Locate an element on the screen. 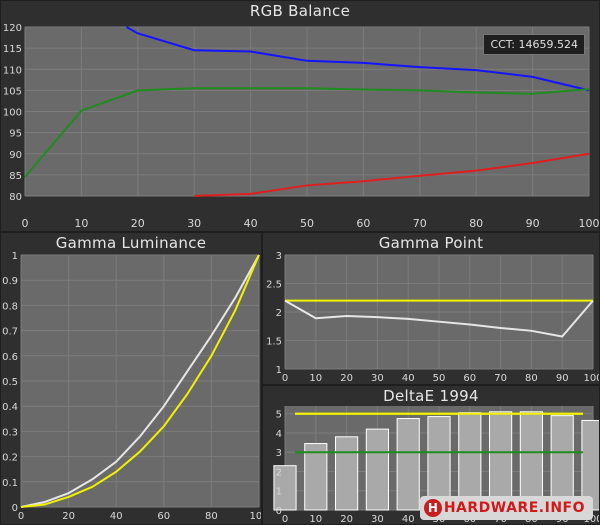 The height and width of the screenshot is (525, 600). series-line-white is located at coordinates (439, 318).